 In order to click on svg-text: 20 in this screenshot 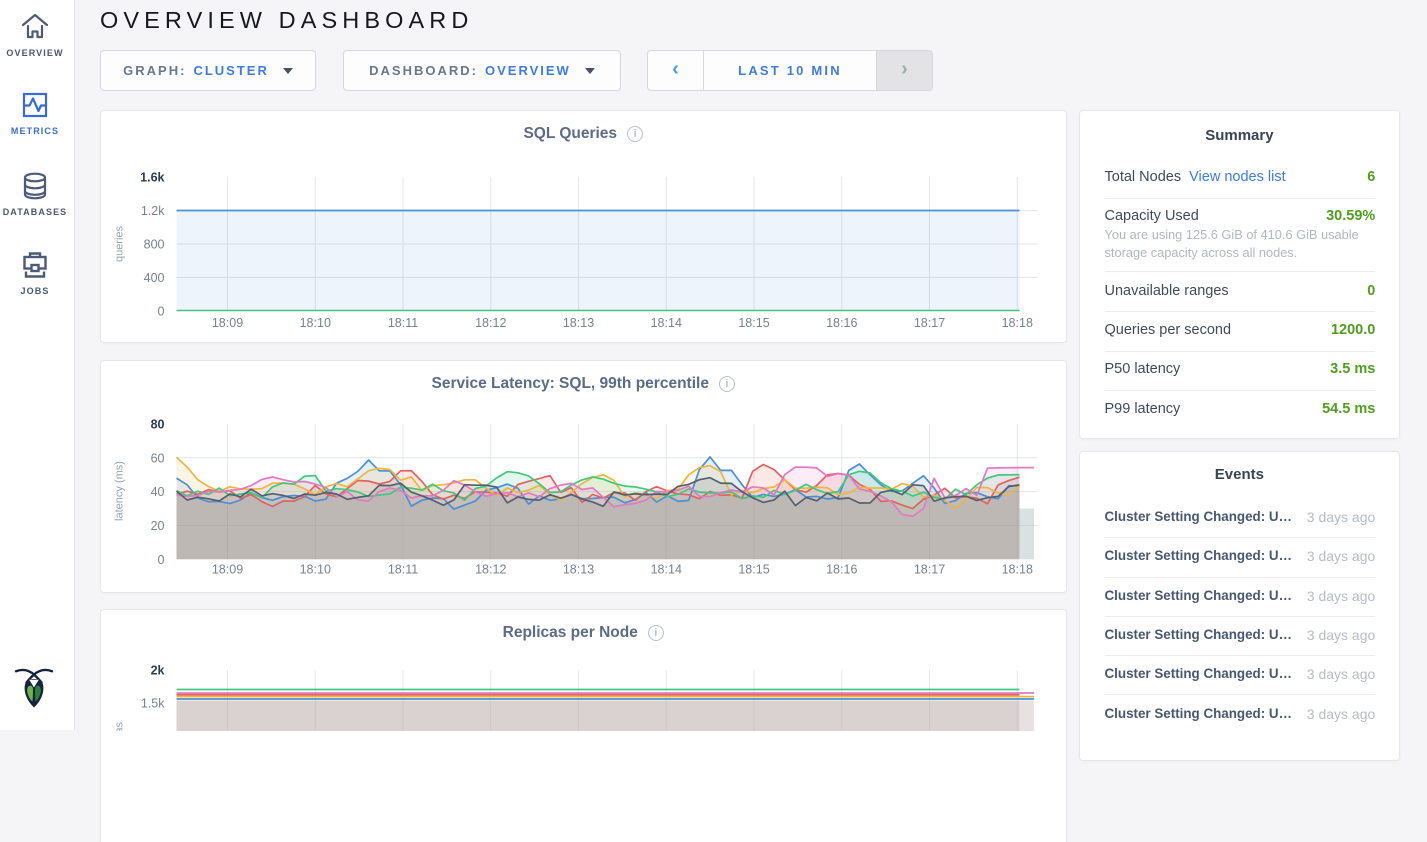, I will do `click(157, 525)`.